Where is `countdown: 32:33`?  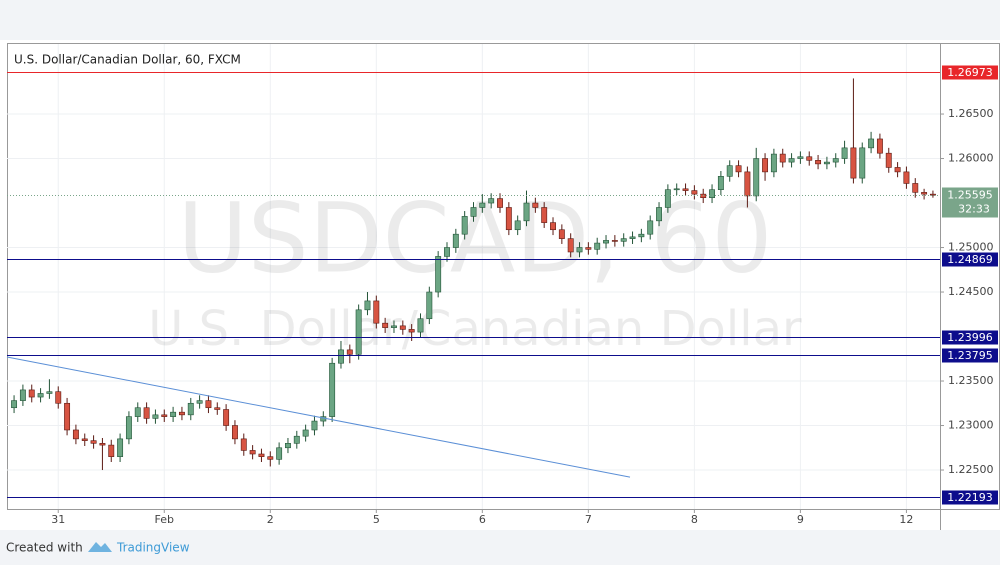 countdown: 32:33 is located at coordinates (974, 209).